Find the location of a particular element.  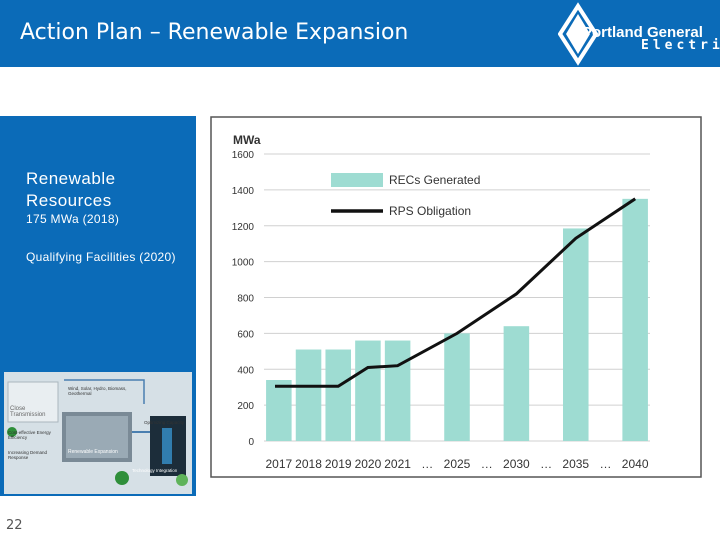

bar-recs-2030 is located at coordinates (516, 383).